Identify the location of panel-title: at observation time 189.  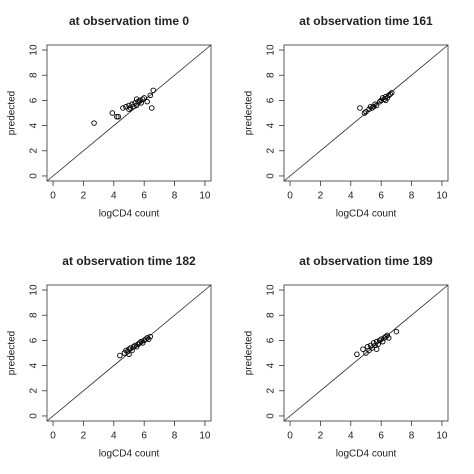
(366, 261).